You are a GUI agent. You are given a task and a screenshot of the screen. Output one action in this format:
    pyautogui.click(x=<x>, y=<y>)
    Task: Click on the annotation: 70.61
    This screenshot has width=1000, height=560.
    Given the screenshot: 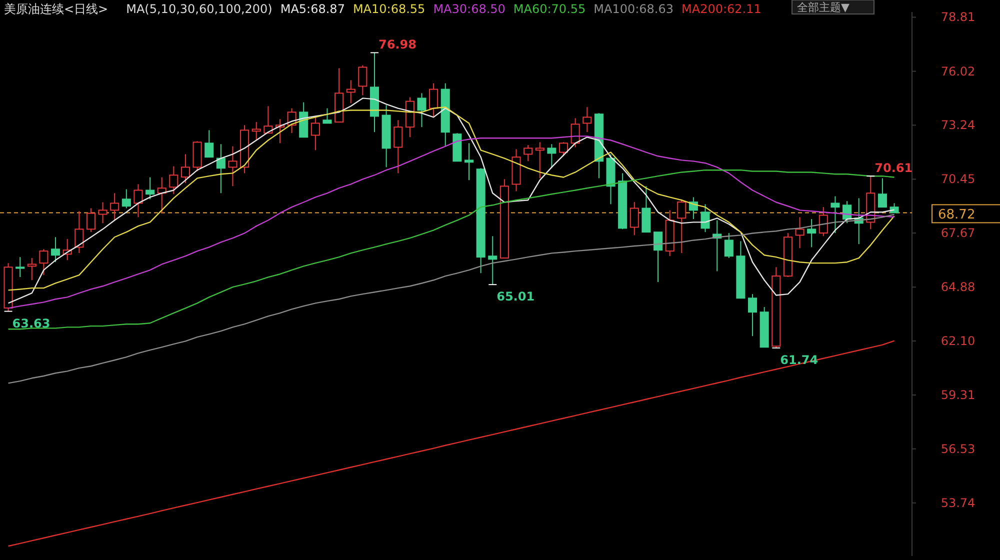 What is the action you would take?
    pyautogui.click(x=893, y=168)
    